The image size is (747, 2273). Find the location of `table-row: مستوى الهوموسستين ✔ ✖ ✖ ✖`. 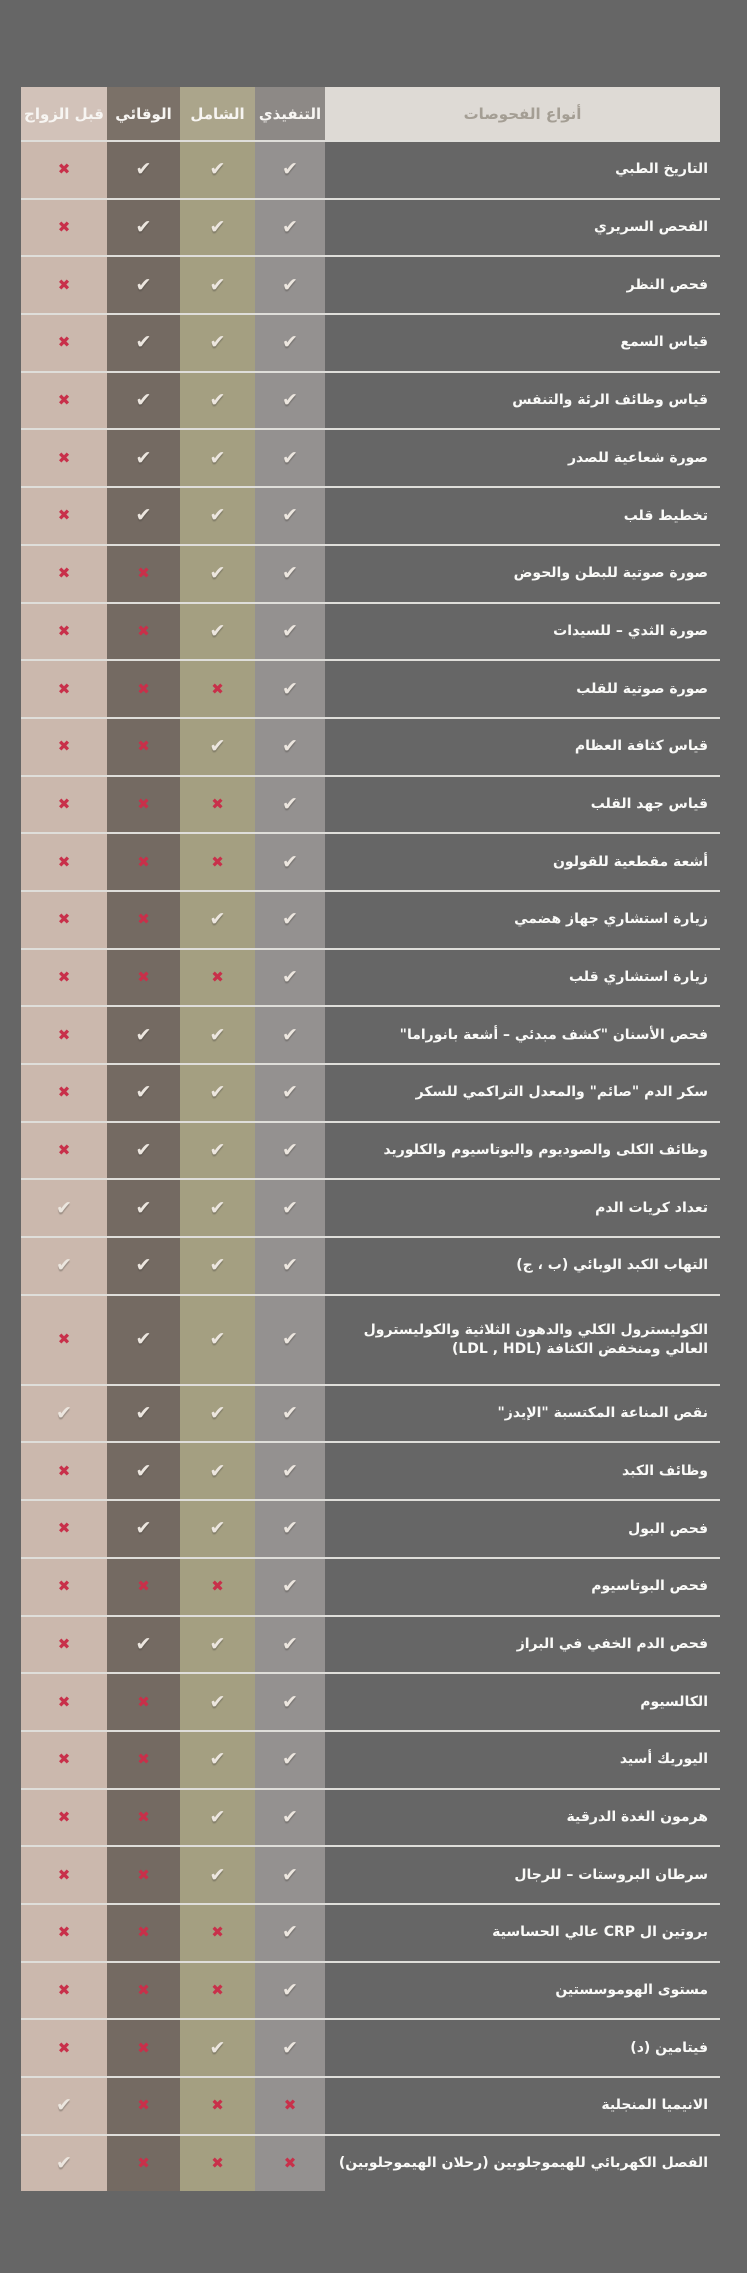

table-row: مستوى الهوموسستين ✔ ✖ ✖ ✖ is located at coordinates (370, 1989).